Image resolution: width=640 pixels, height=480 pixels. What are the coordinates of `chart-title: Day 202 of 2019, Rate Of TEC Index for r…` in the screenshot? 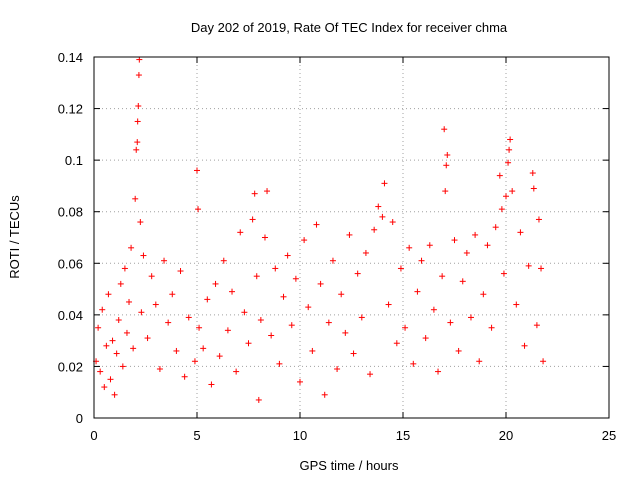 It's located at (349, 27).